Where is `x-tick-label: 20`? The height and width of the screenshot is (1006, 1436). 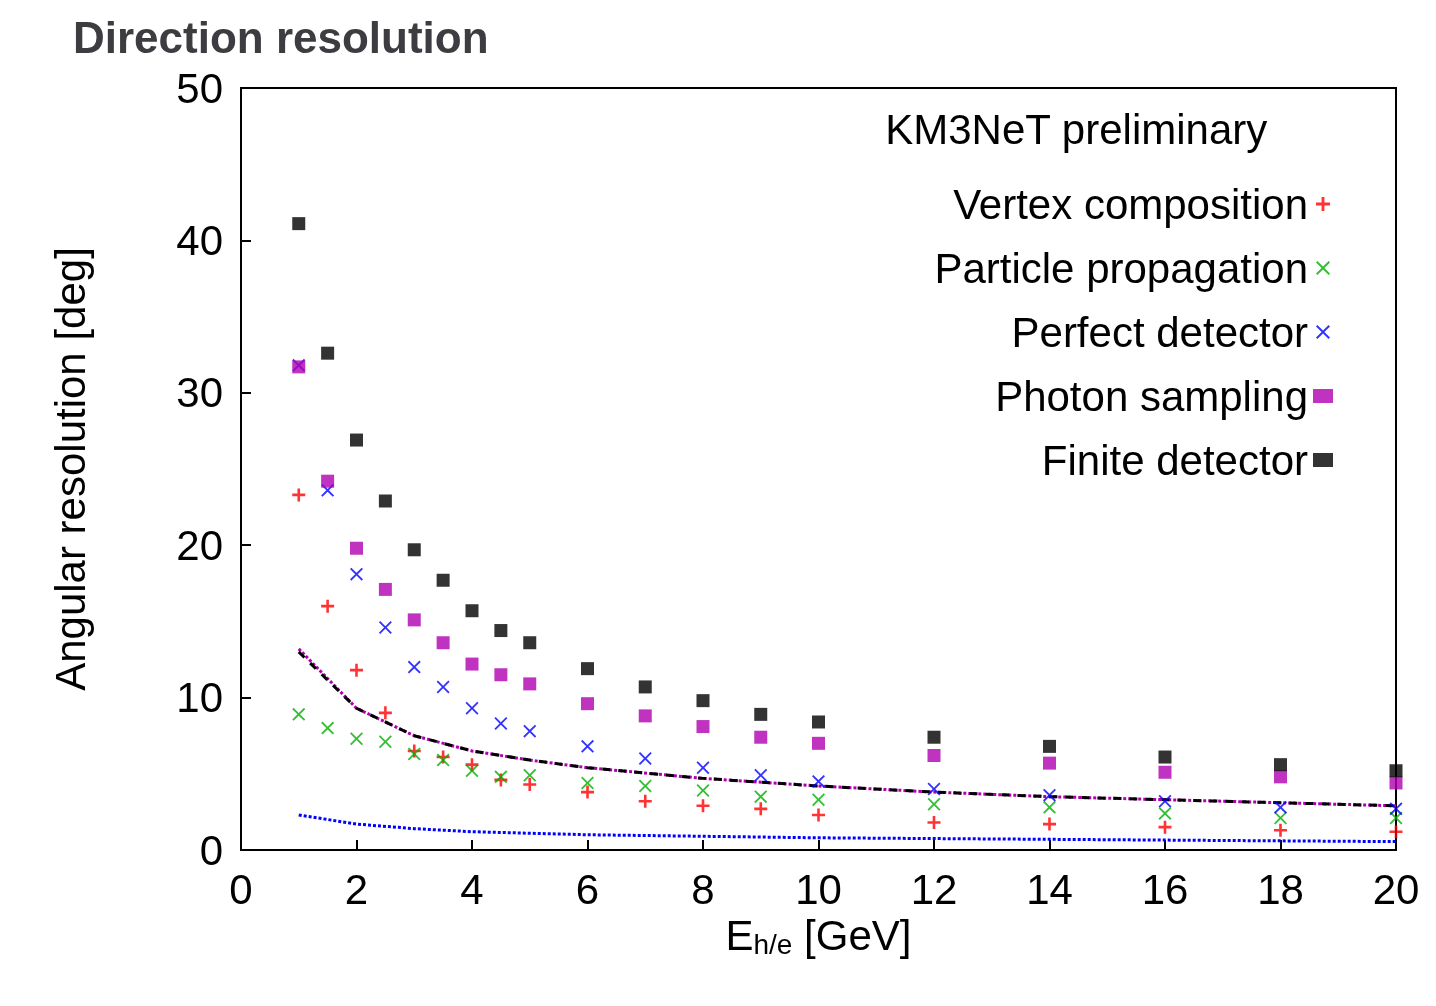
x-tick-label: 20 is located at coordinates (1396, 889).